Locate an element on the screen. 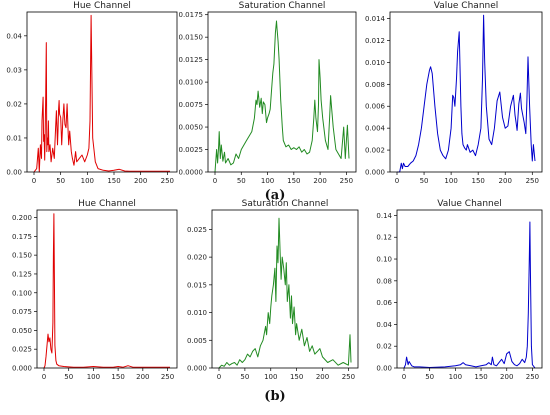 Image resolution: width=550 pixels, height=415 pixels. y-tick-label: 0.0000 is located at coordinates (191, 173).